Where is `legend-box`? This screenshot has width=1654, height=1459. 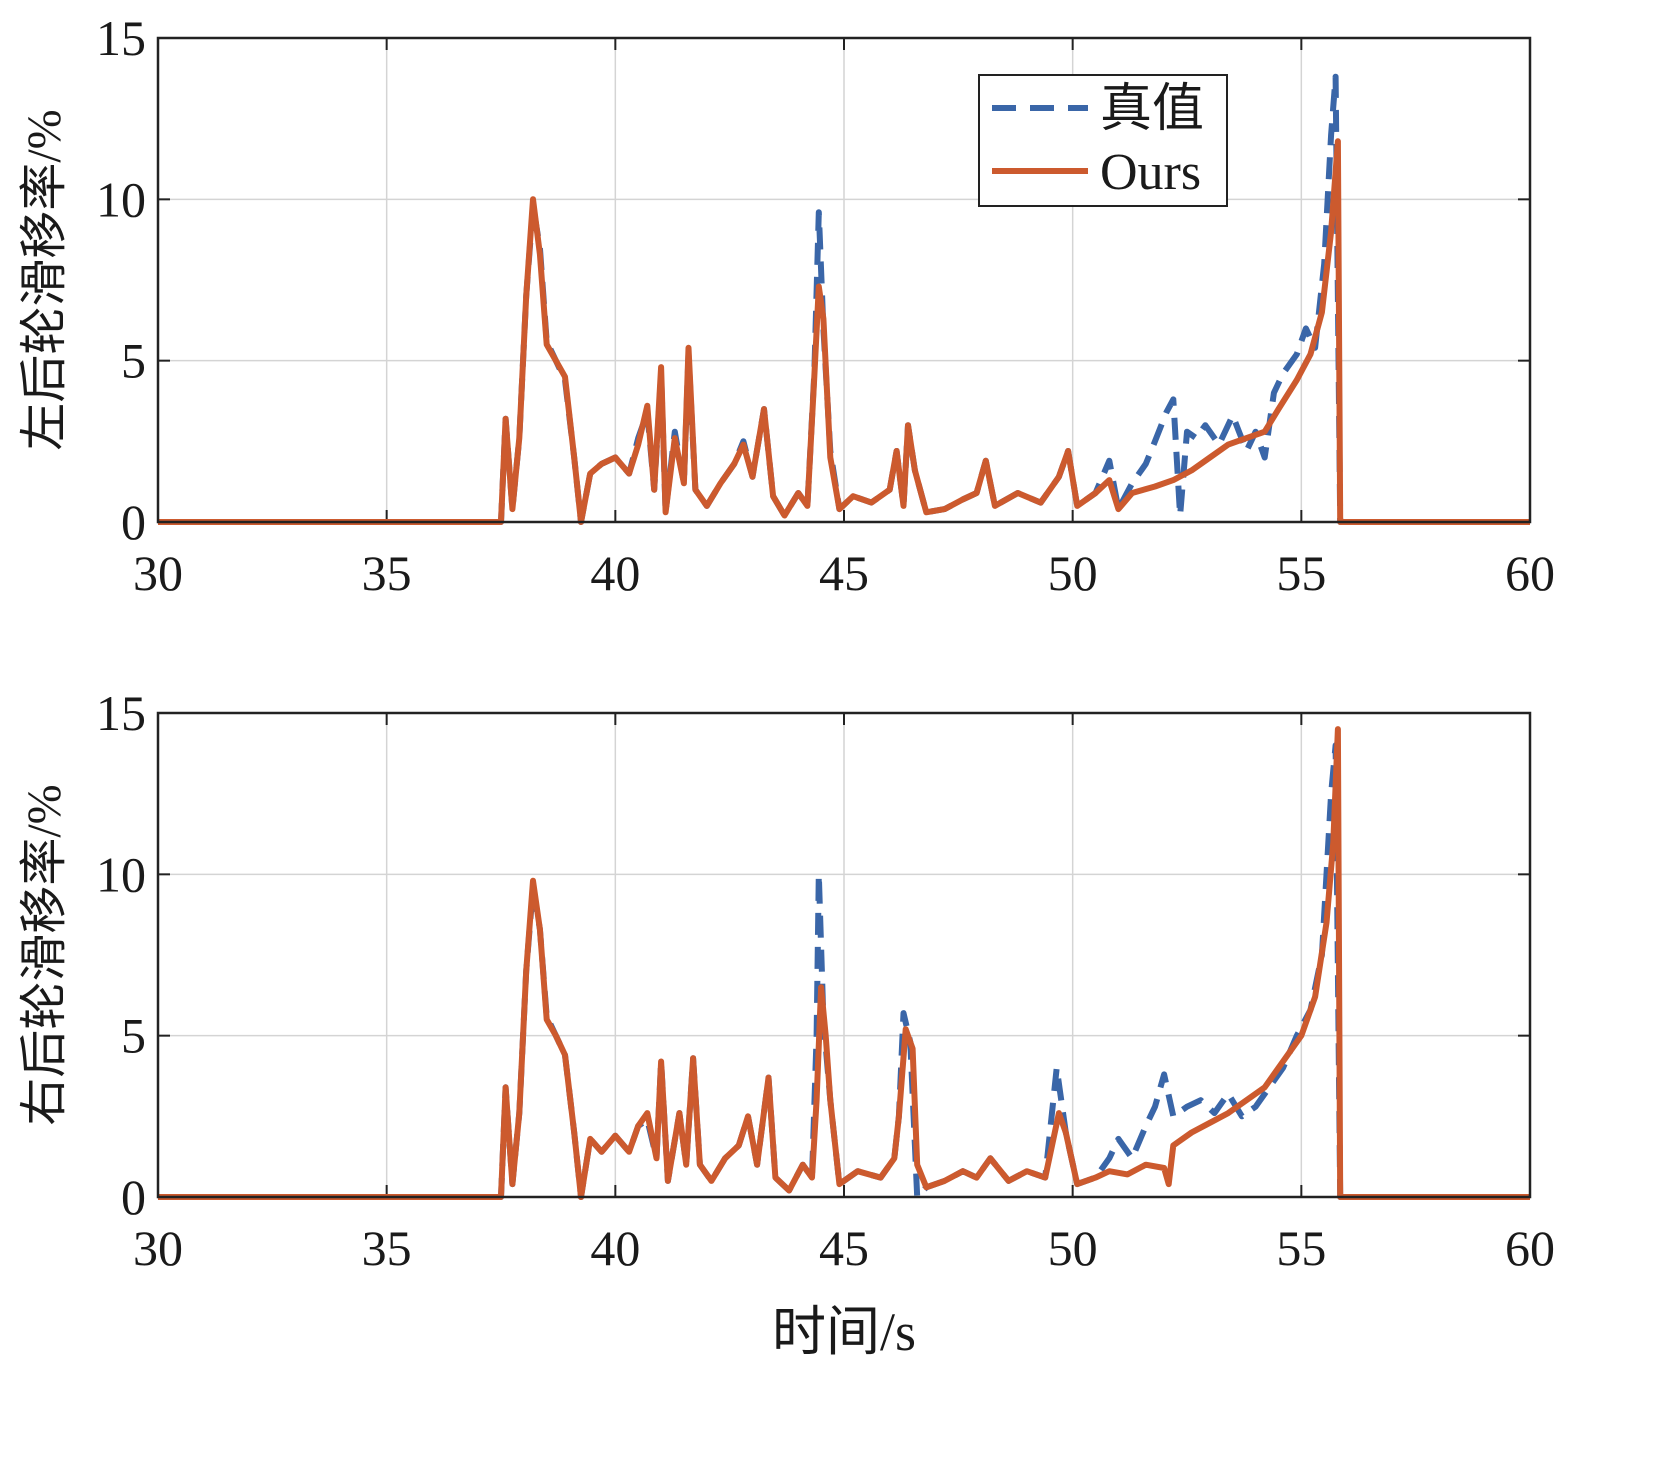
legend-box is located at coordinates (1103, 140).